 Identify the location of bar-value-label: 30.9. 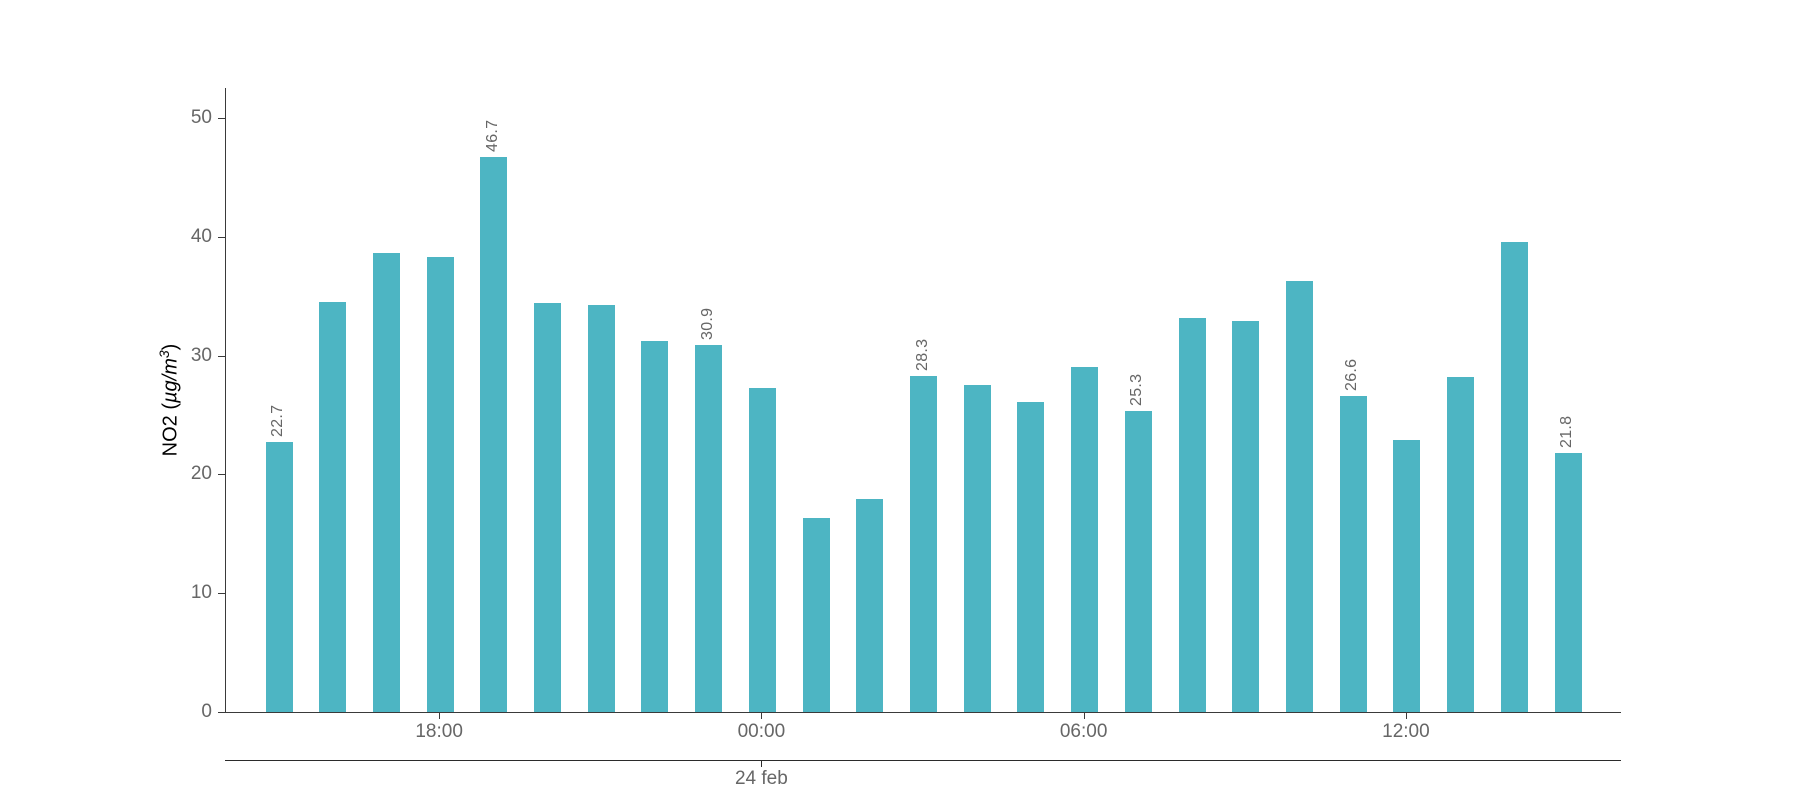
(707, 323).